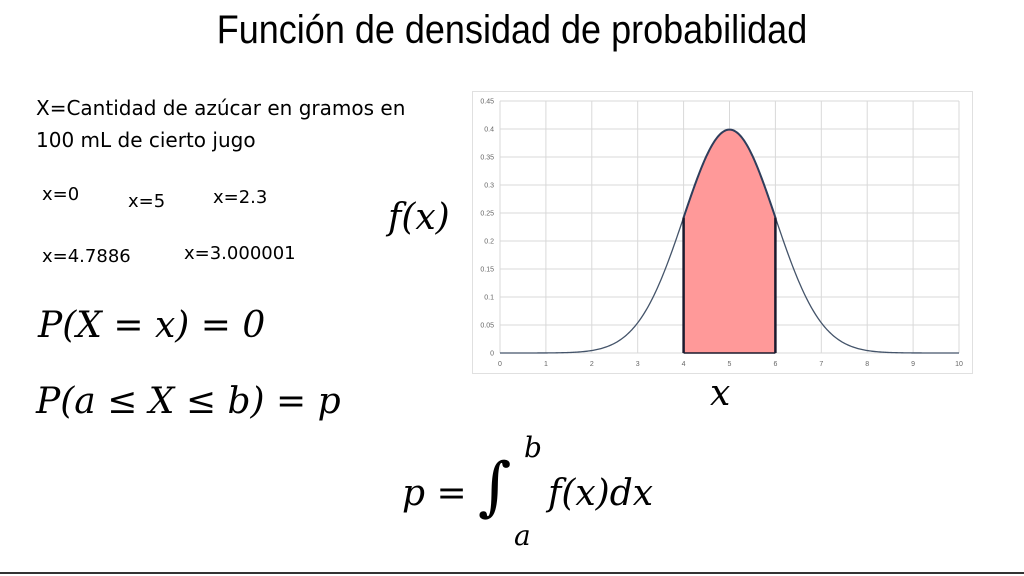 Image resolution: width=1024 pixels, height=576 pixels. I want to click on y-tick-label: 0.1, so click(489, 298).